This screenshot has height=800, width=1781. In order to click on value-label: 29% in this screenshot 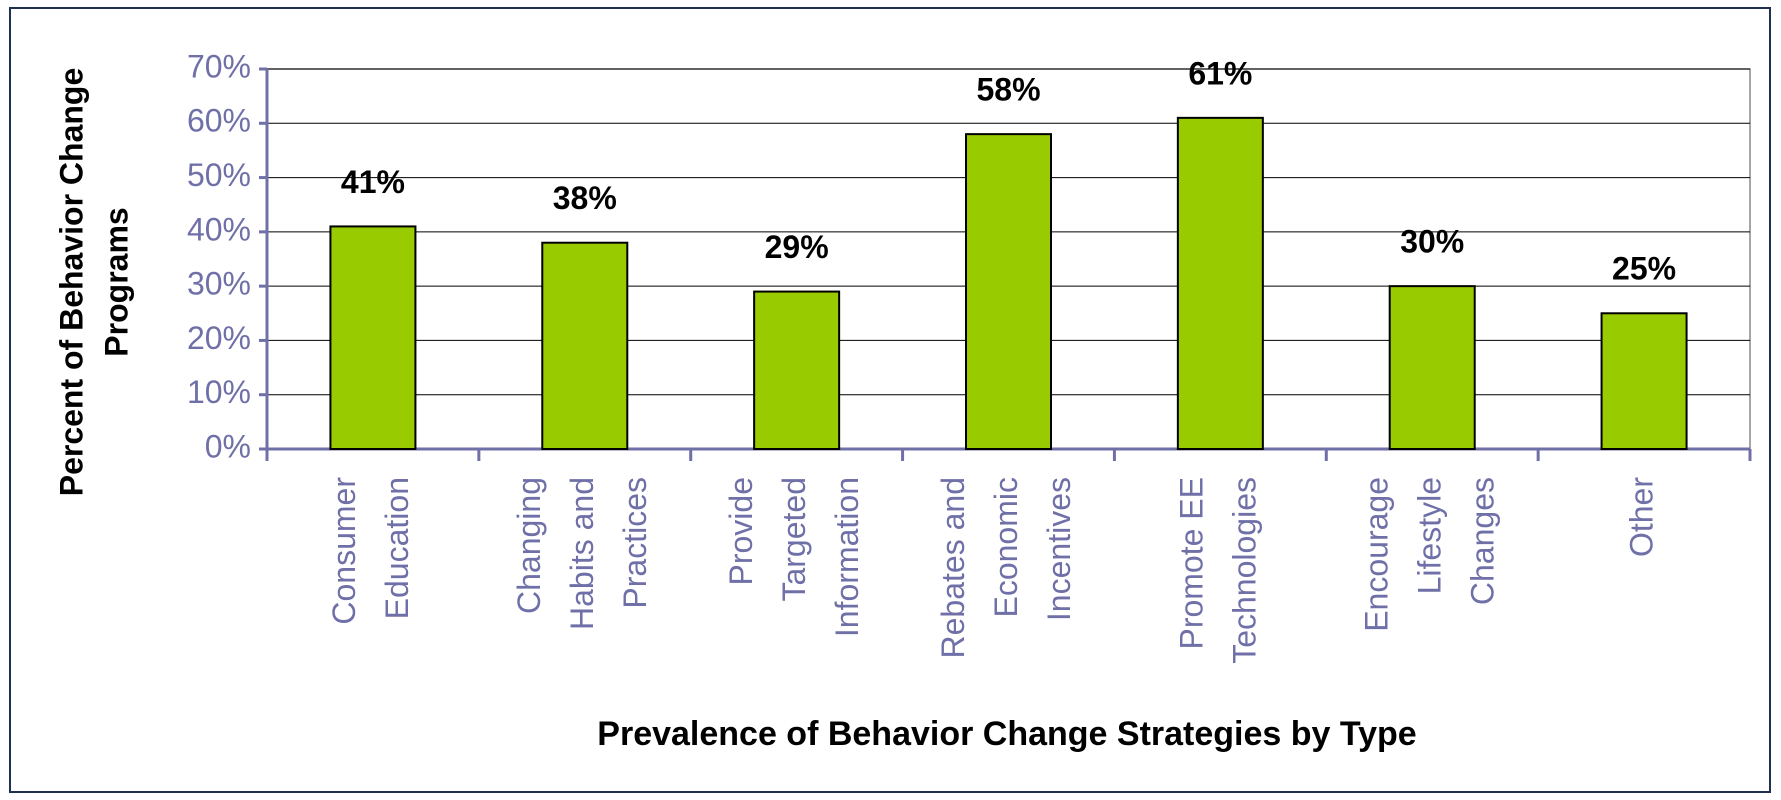, I will do `click(797, 247)`.